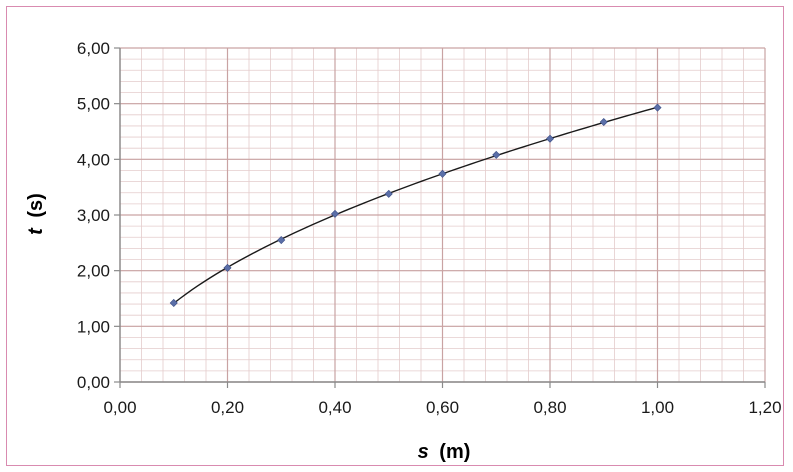 This screenshot has width=793, height=472. Describe the element at coordinates (93, 326) in the screenshot. I see `y-tick-label: 1,00` at that location.